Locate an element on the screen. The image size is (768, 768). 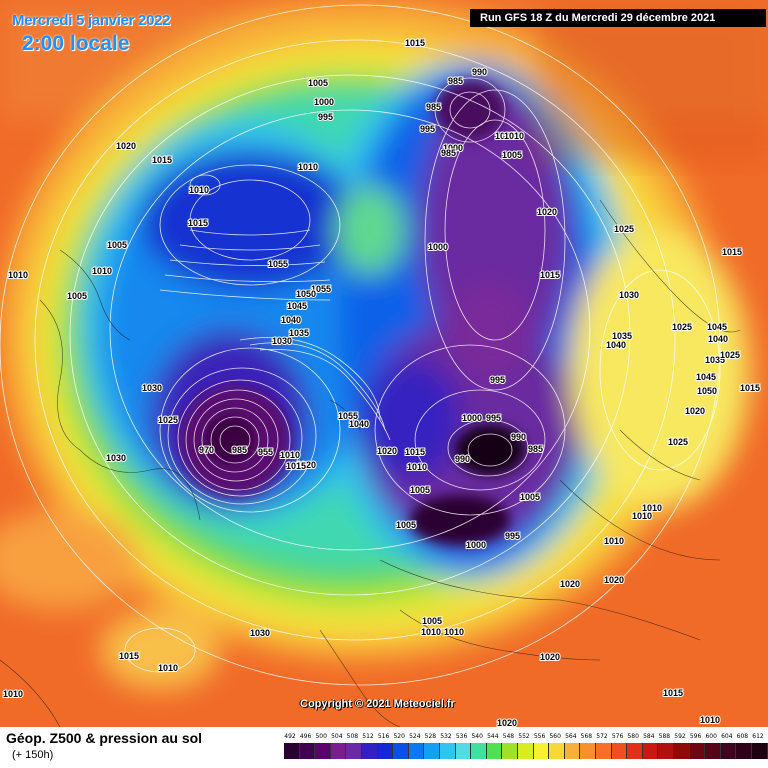
legend-label: 536 is located at coordinates (461, 736).